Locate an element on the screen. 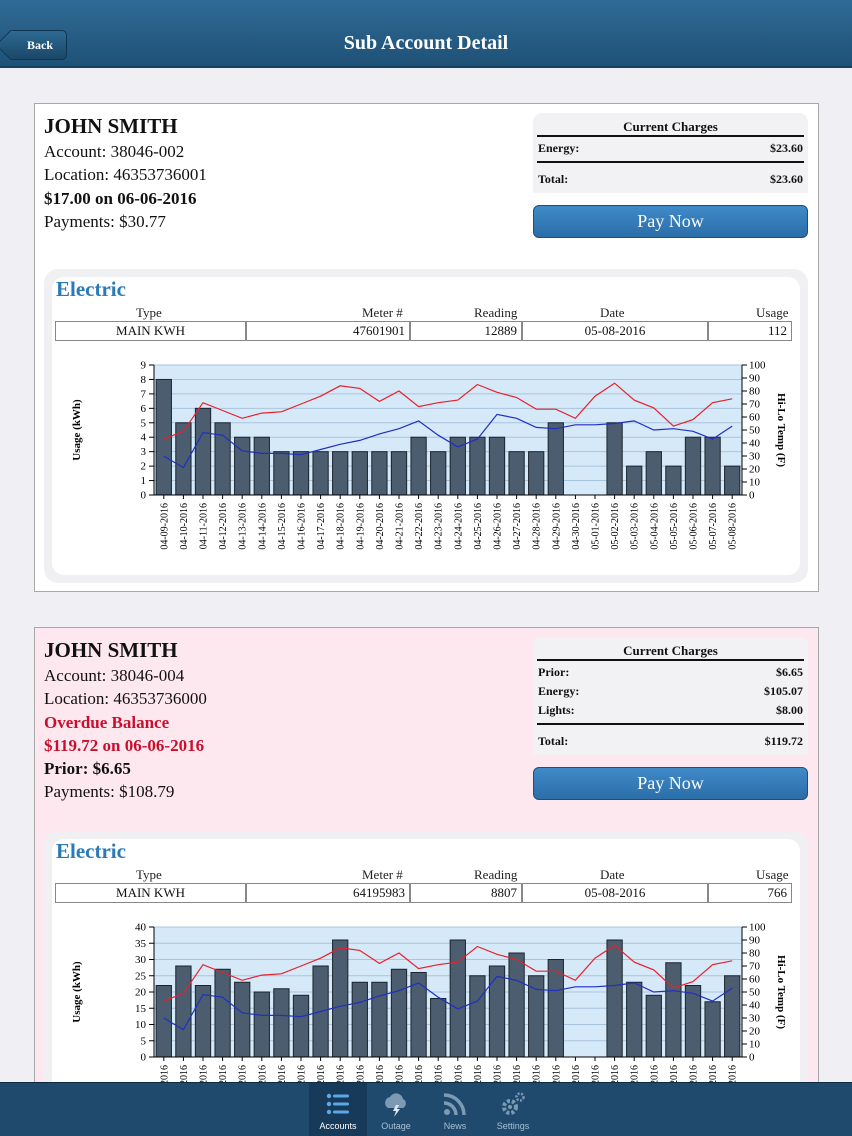 This screenshot has width=852, height=1136. meter-reading-cell: 8807 is located at coordinates (466, 893).